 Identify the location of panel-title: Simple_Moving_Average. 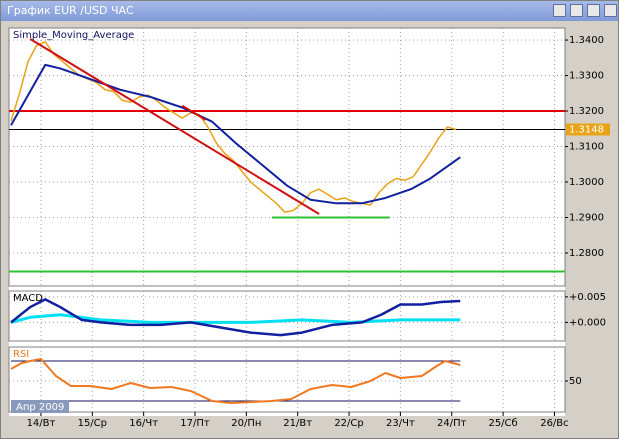
(73, 35).